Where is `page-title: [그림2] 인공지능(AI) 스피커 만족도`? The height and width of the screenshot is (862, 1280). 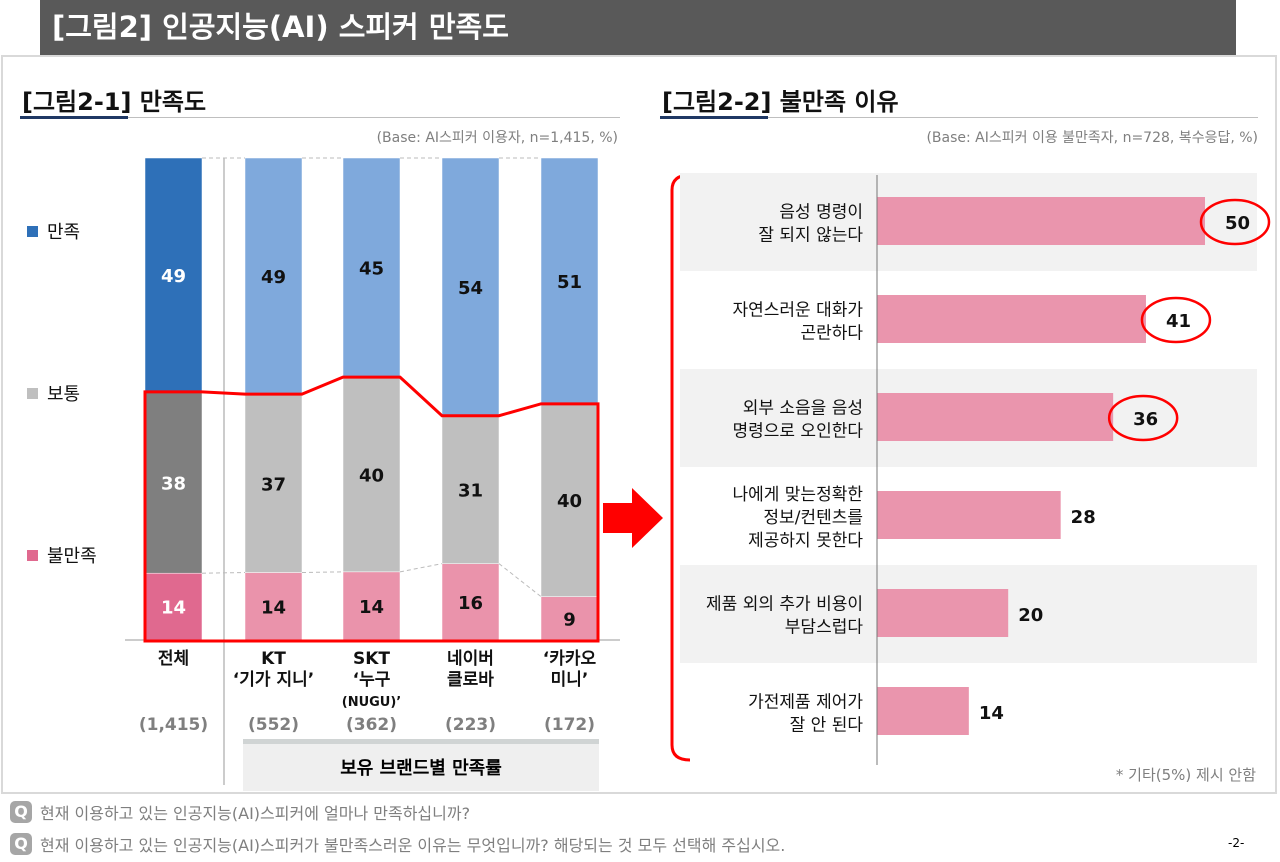 page-title: [그림2] 인공지능(AI) 스피커 만족도 is located at coordinates (638, 27).